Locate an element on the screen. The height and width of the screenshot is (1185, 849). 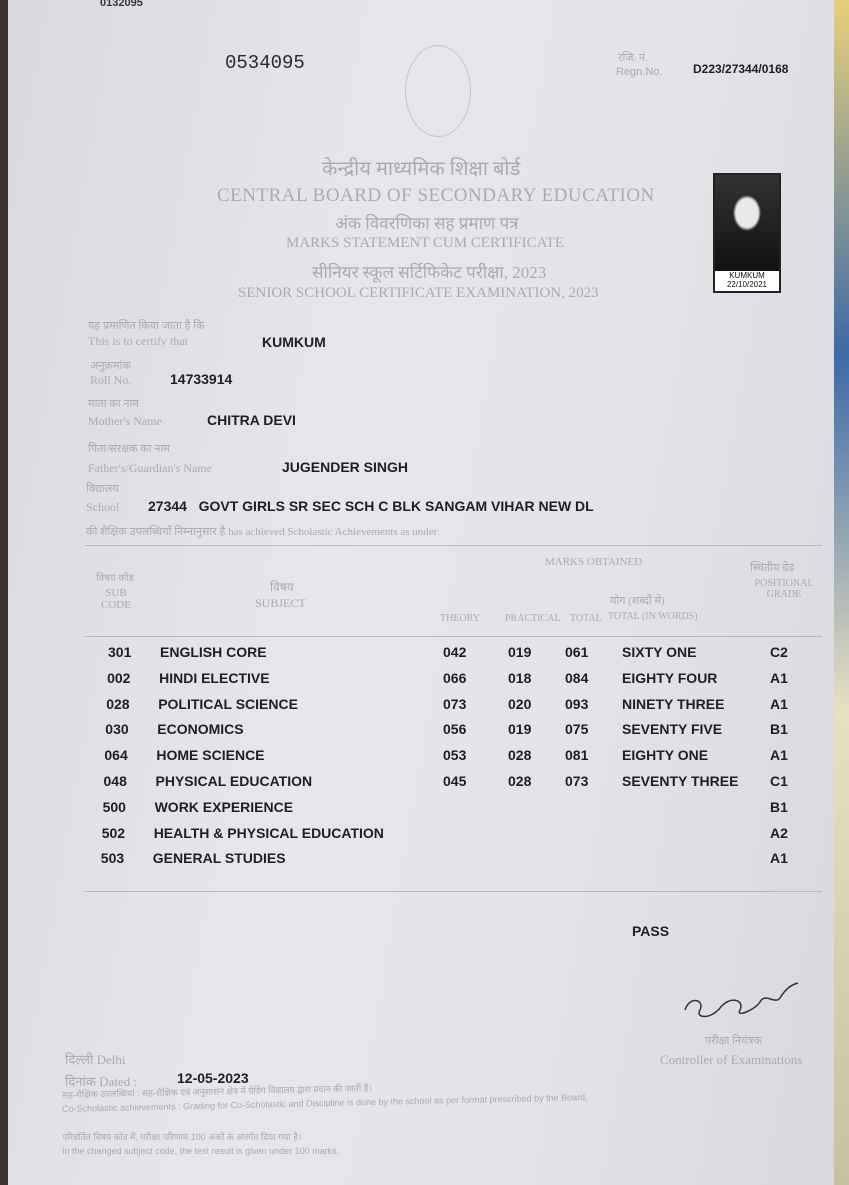
cell-grade: C1 is located at coordinates (779, 781).